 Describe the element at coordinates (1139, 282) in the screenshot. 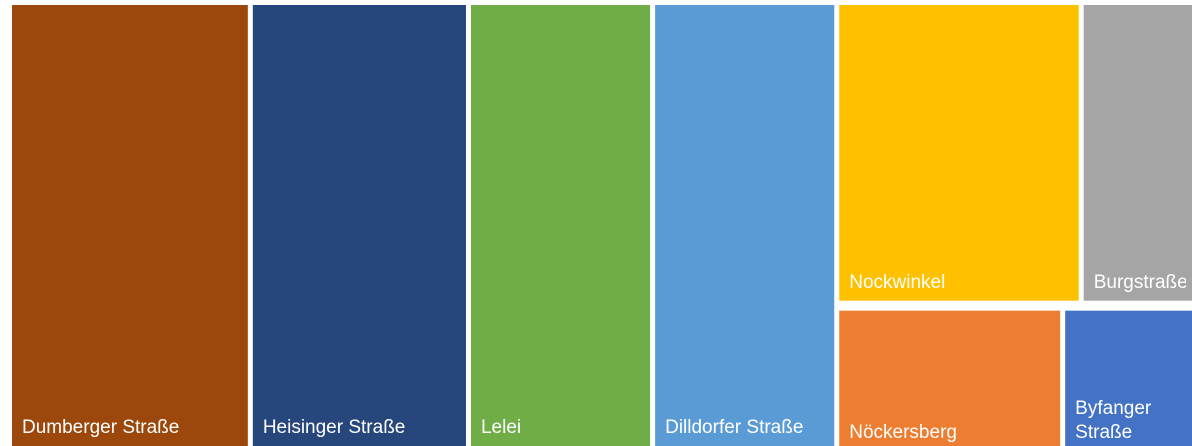

I see `cell-label: Burgstraße` at that location.